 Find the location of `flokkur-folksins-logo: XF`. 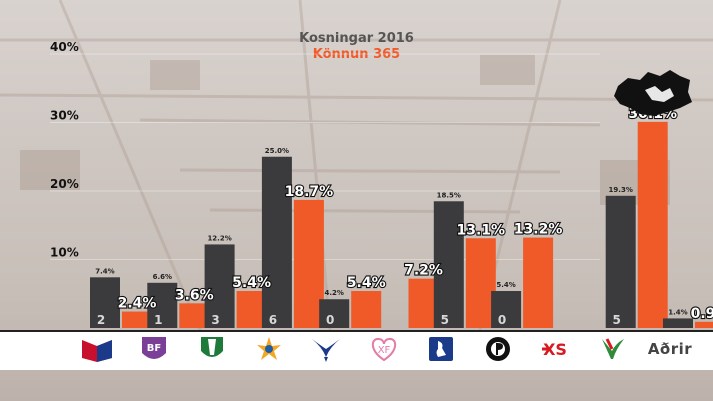

flokkur-folksins-logo: XF is located at coordinates (384, 349).